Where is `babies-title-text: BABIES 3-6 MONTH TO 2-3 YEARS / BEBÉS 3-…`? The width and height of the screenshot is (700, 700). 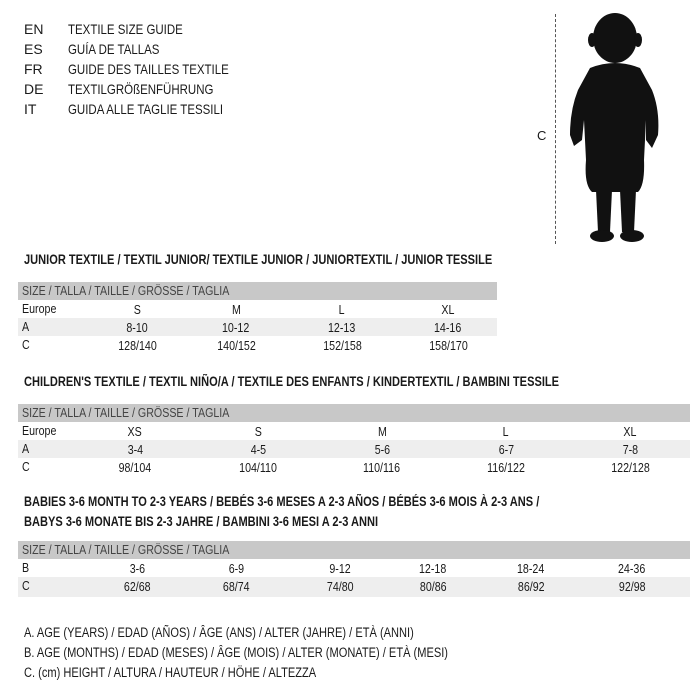
babies-title-text: BABIES 3-6 MONTH TO 2-3 YEARS / BEBÉS 3-… is located at coordinates (282, 501).